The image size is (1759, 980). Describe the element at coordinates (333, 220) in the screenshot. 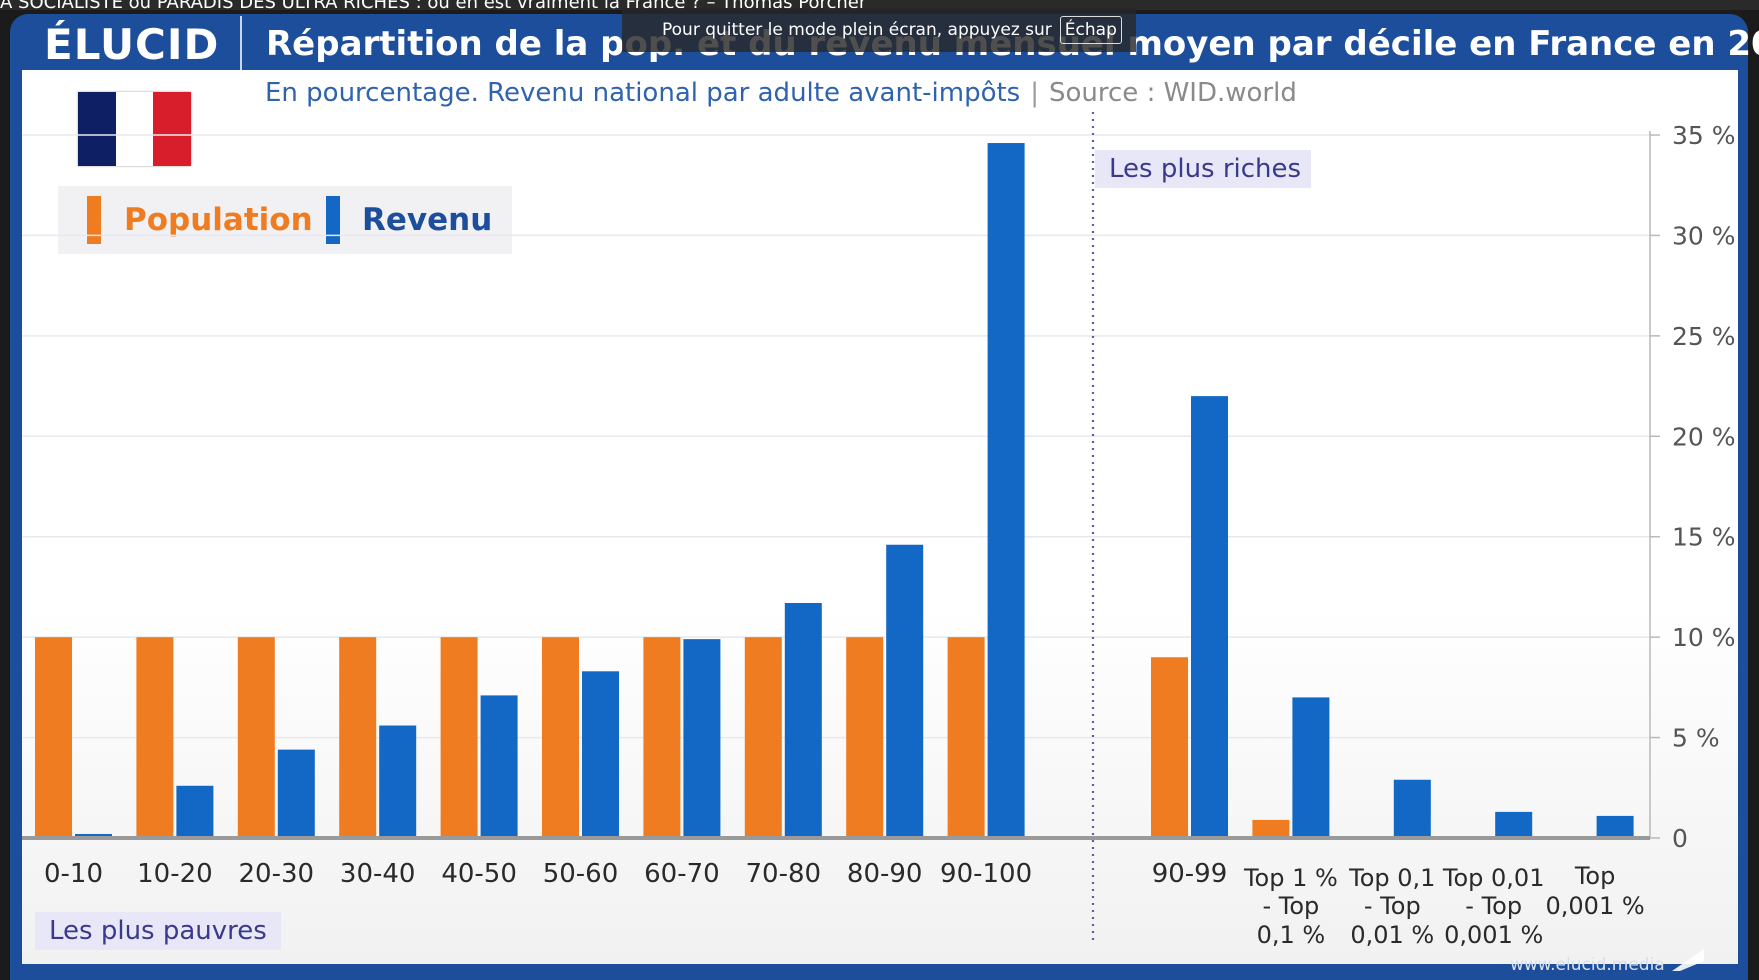

I see `legend-swatch-revenu` at that location.